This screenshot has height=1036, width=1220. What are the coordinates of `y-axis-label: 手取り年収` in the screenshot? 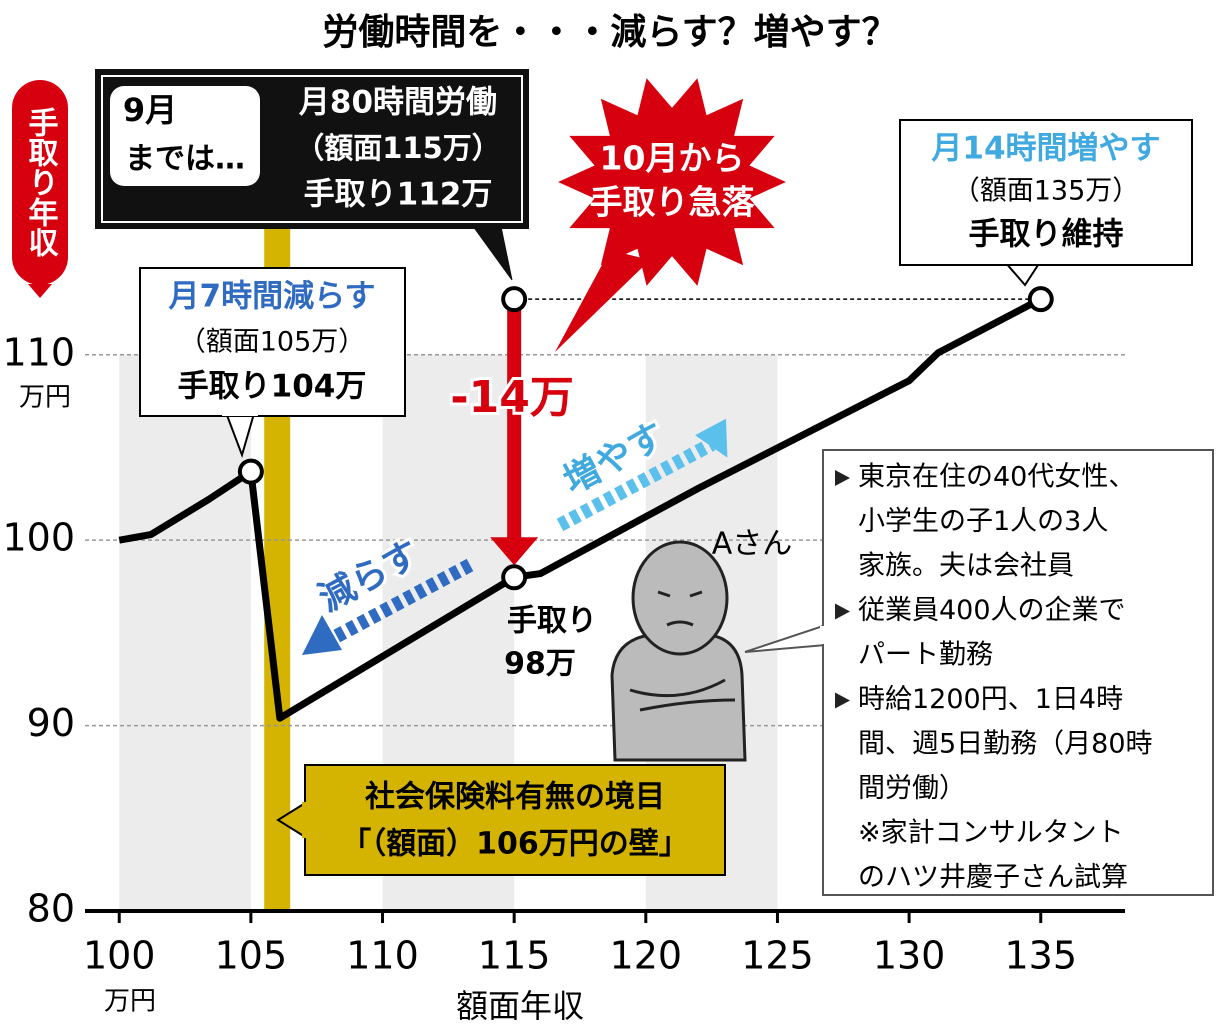 It's located at (41, 182).